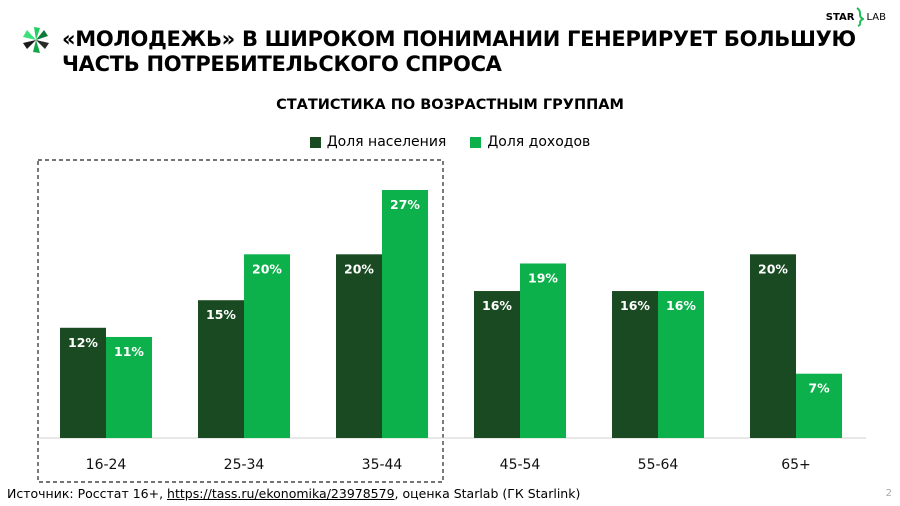 The image size is (900, 506). I want to click on legend-item-income: Доля доходов, so click(530, 142).